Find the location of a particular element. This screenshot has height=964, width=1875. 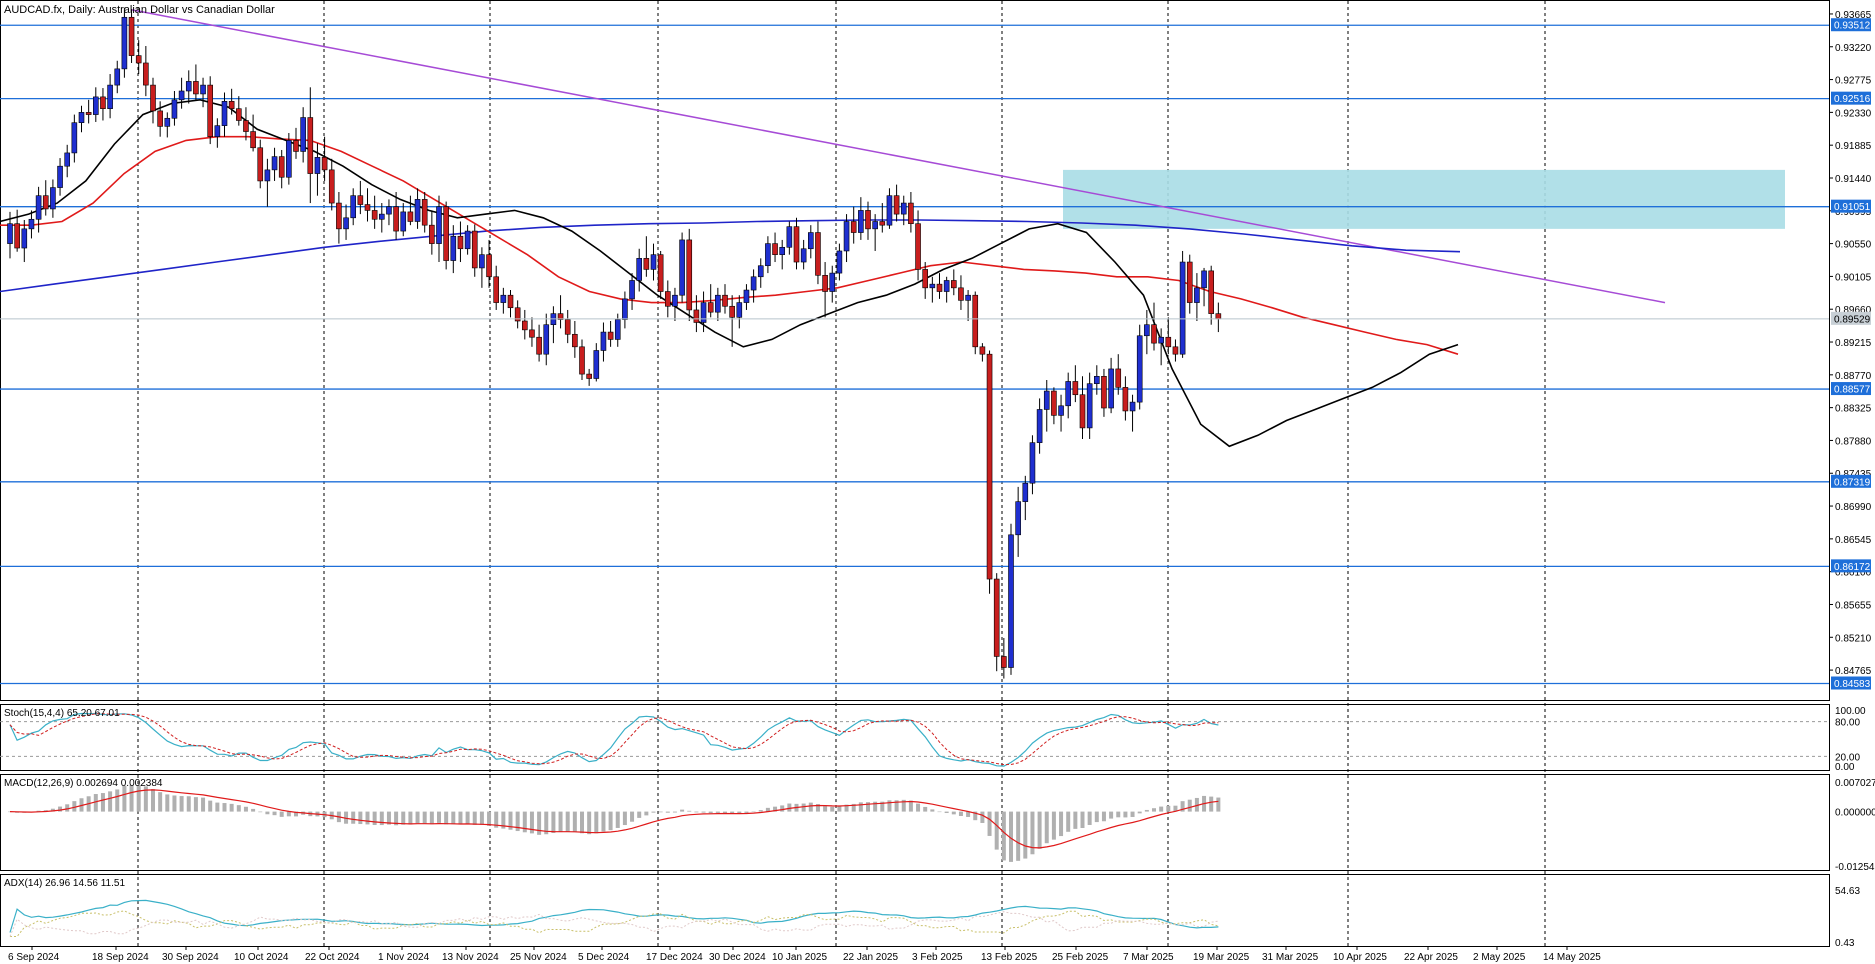

adx-frame is located at coordinates (915, 910).